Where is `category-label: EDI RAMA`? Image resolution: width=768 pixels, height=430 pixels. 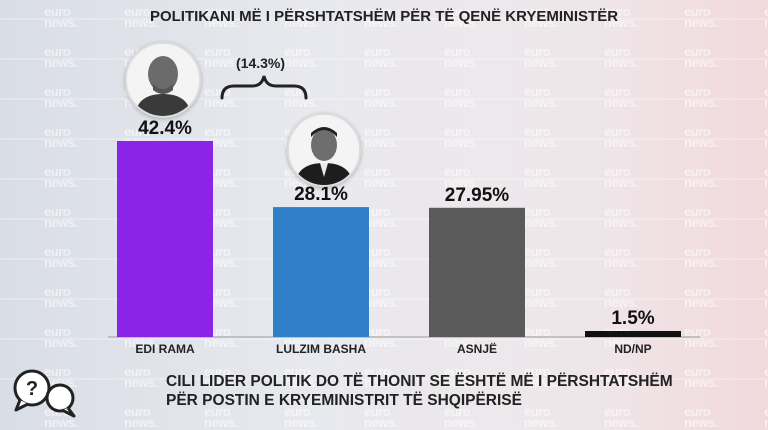
category-label: EDI RAMA is located at coordinates (165, 349).